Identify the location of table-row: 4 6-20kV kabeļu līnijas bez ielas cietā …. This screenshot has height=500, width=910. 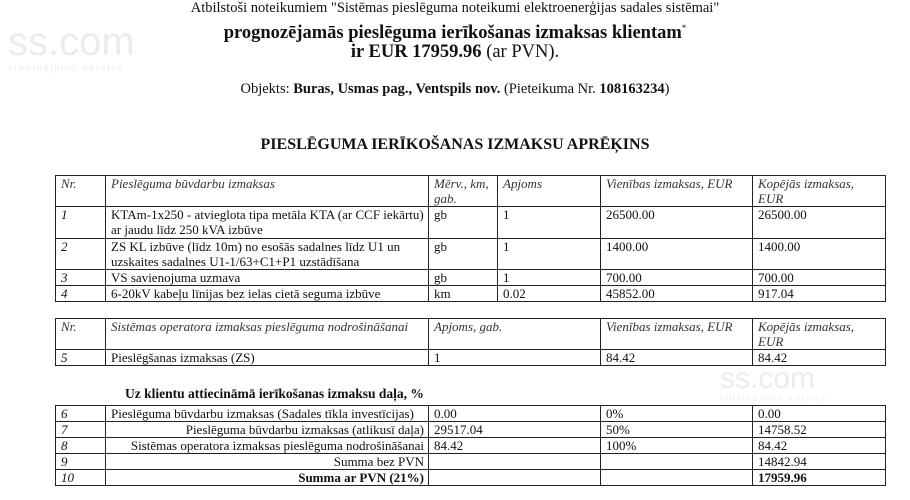
(470, 293).